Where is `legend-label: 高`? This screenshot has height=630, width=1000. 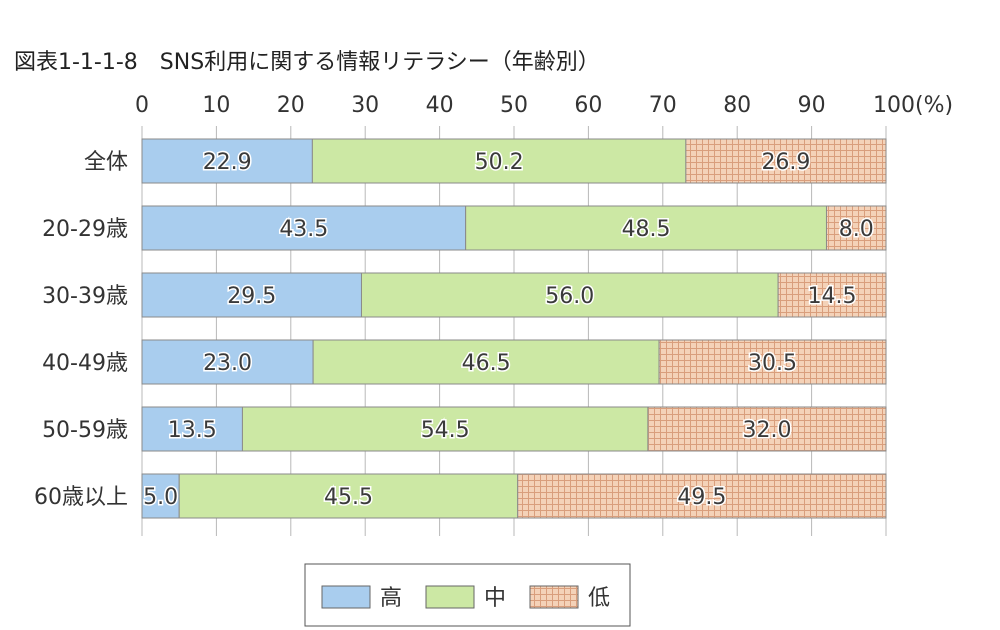
legend-label: 高 is located at coordinates (391, 598).